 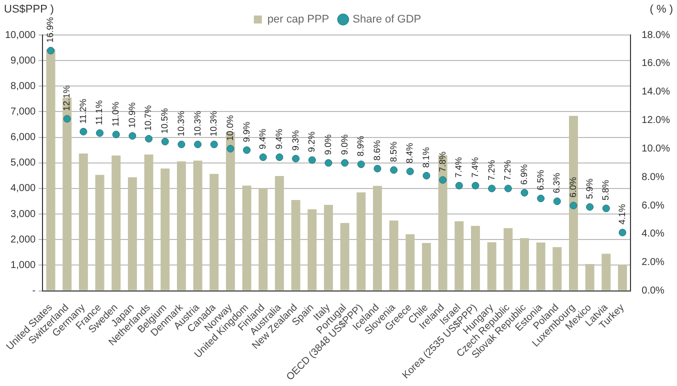 I want to click on y-tick-label: 9,000, so click(x=23, y=60).